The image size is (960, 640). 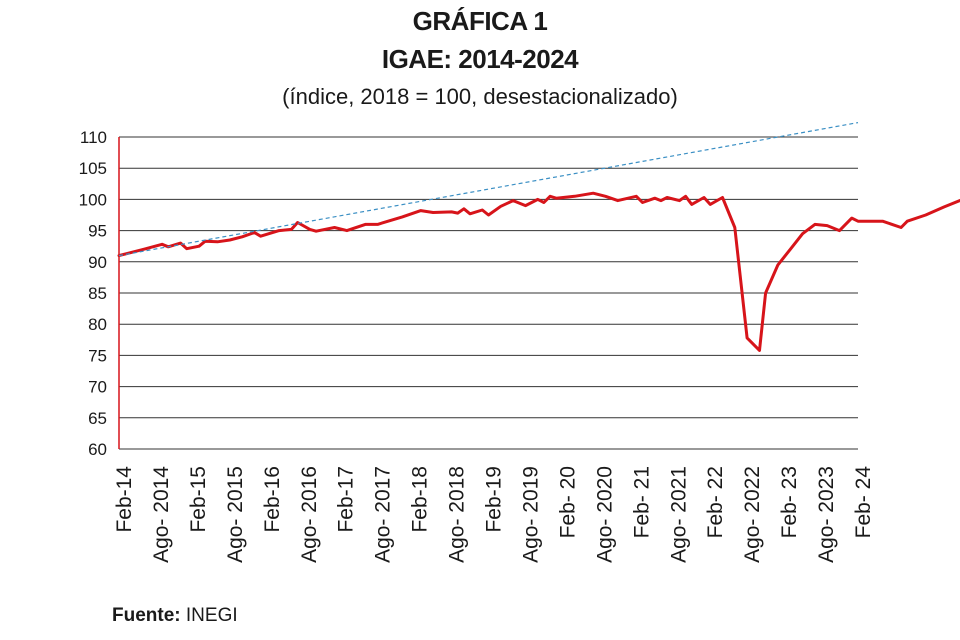 What do you see at coordinates (752, 514) in the screenshot?
I see `x-tick-label: Ago- 2022` at bounding box center [752, 514].